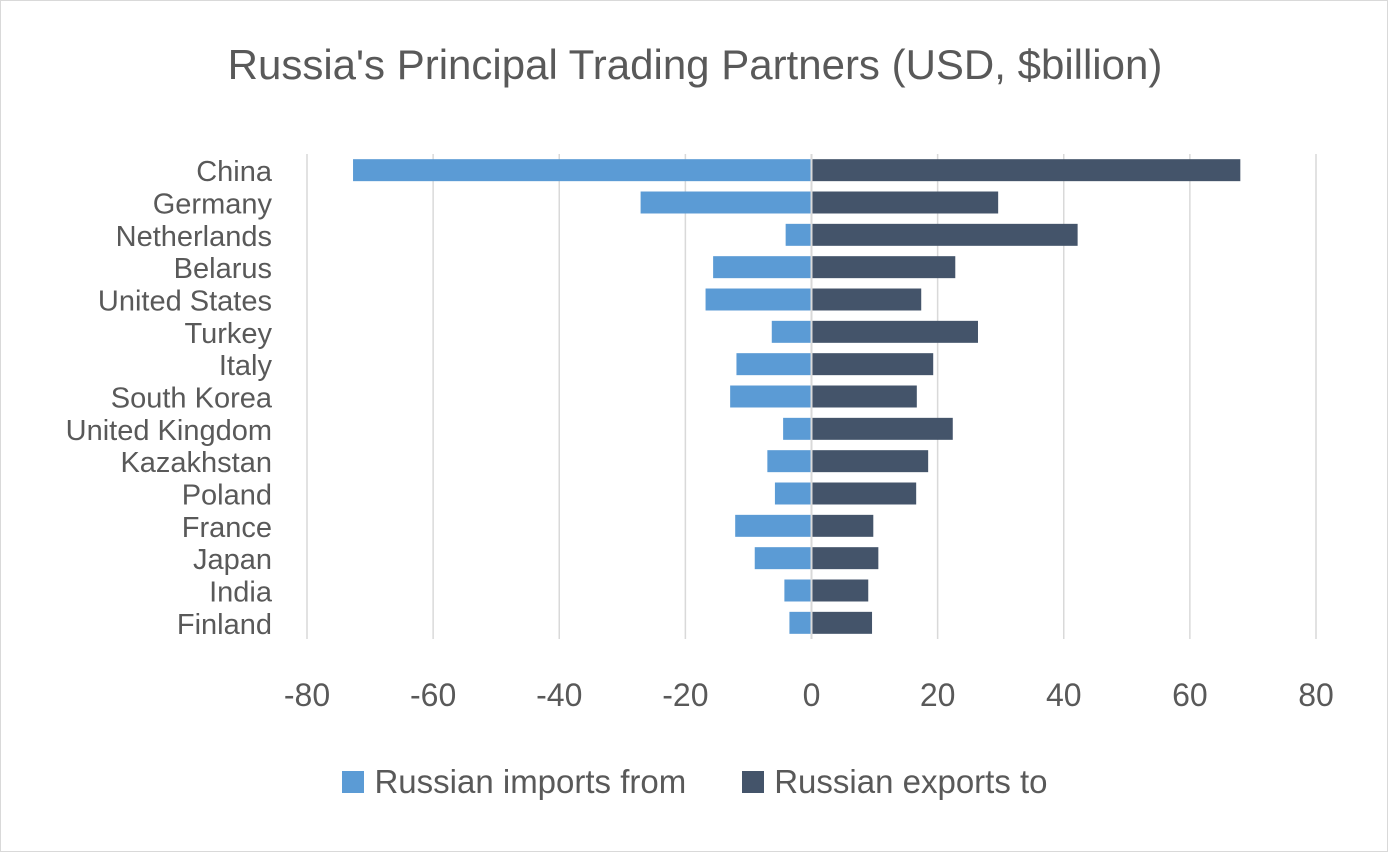 The image size is (1388, 853). What do you see at coordinates (882, 428) in the screenshot?
I see `export-bar-united-kingdom` at bounding box center [882, 428].